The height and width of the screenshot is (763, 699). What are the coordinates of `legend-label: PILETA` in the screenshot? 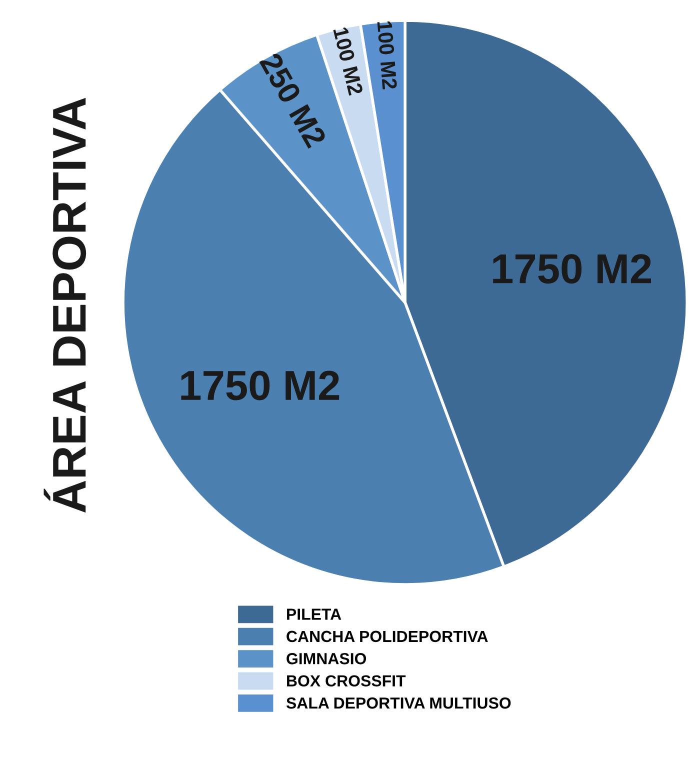 It's located at (314, 614).